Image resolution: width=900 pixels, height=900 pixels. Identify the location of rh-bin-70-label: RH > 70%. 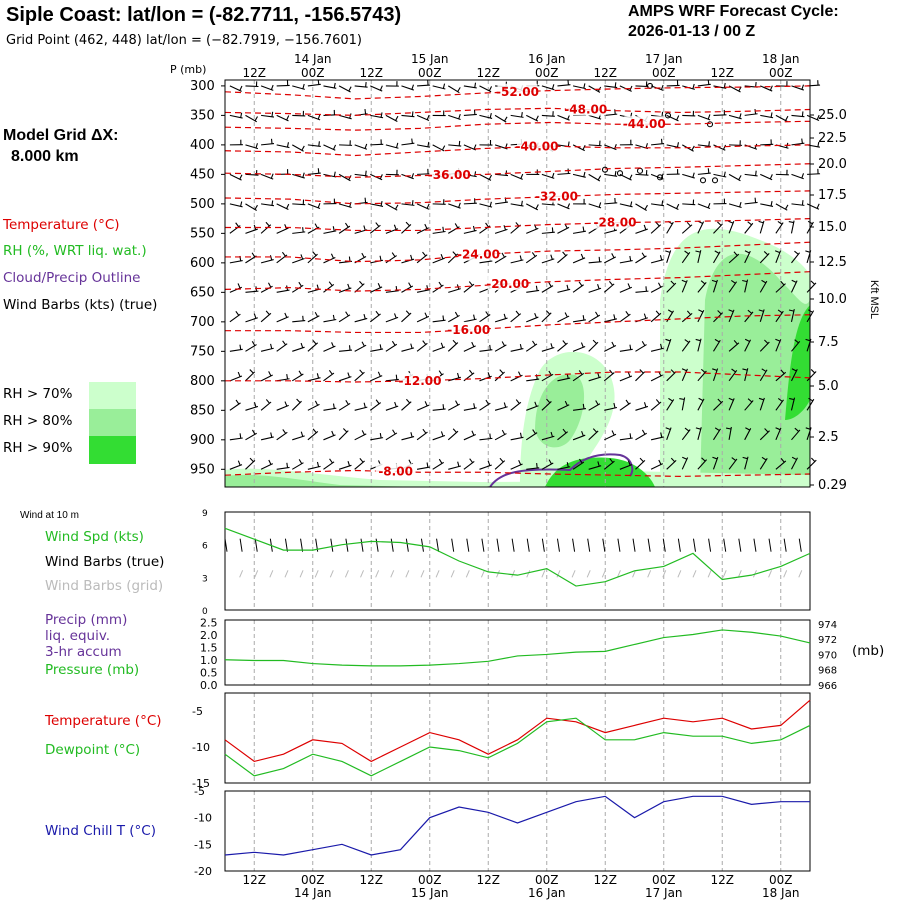
(38, 394).